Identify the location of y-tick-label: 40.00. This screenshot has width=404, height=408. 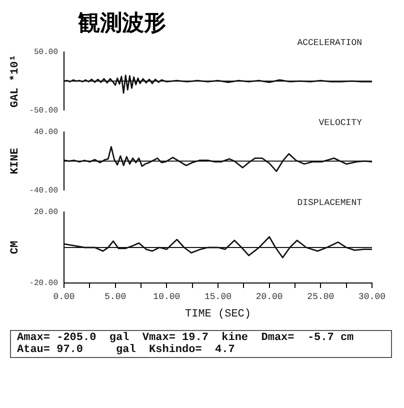
(46, 133).